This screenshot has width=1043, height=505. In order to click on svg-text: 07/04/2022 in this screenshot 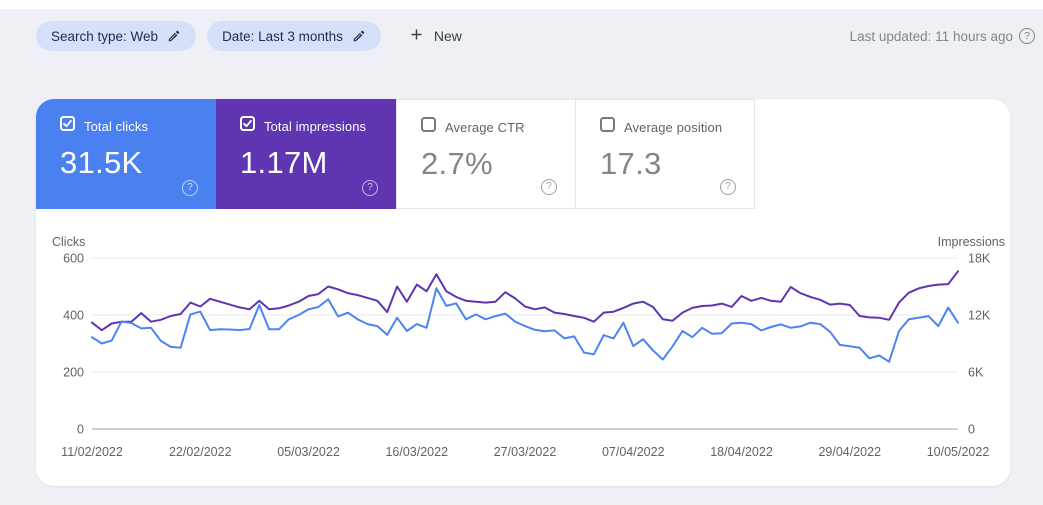, I will do `click(633, 452)`.